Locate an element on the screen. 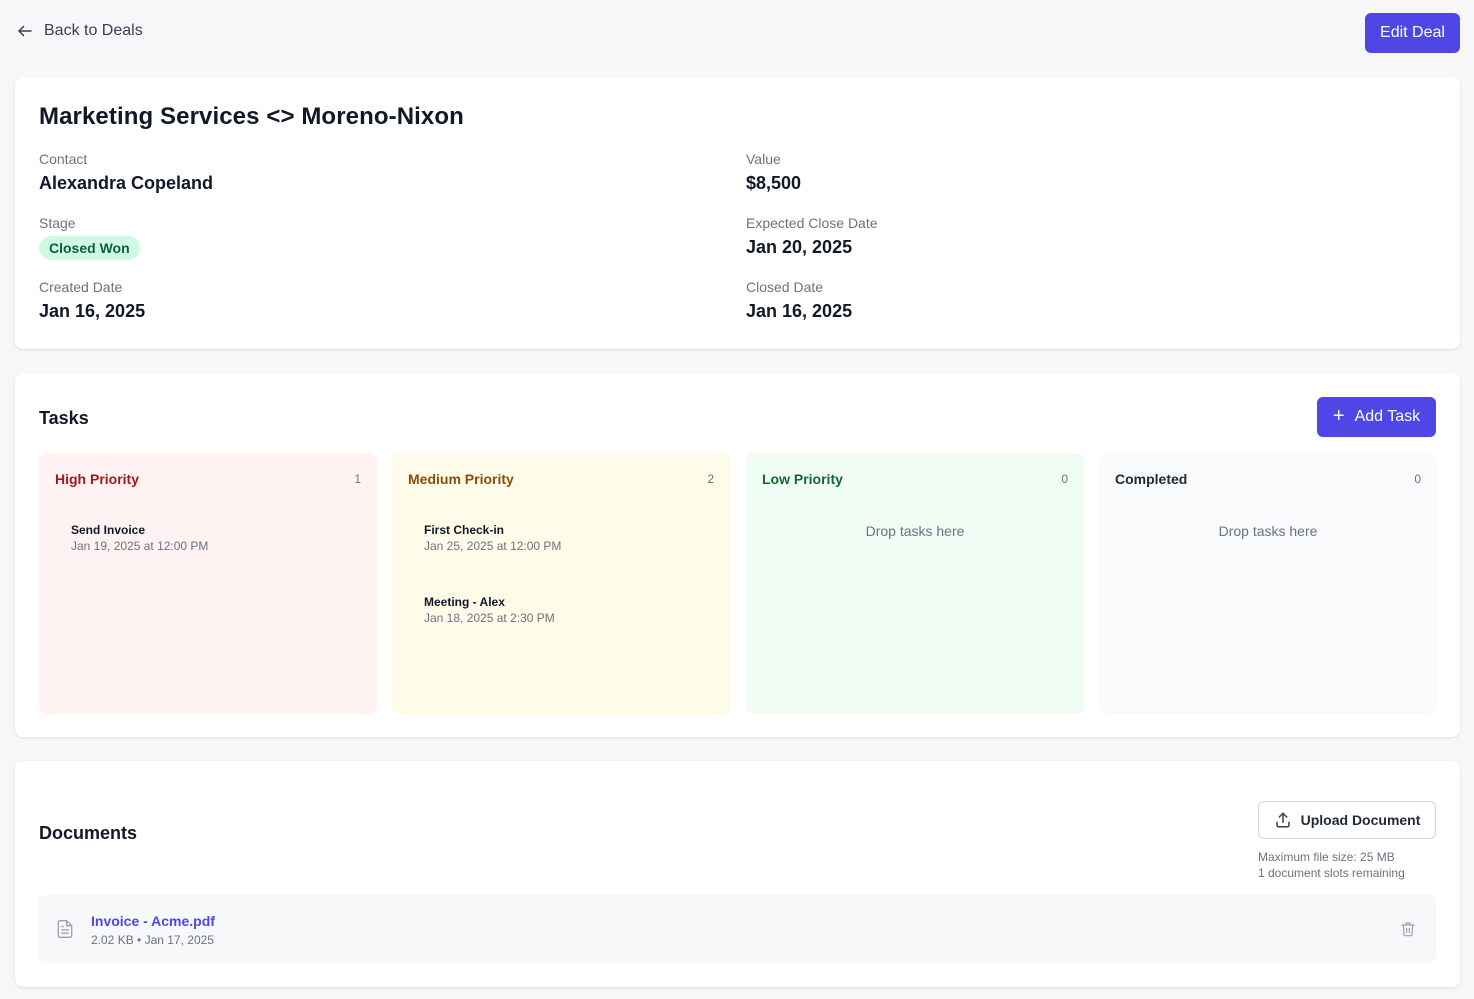  column-completed: Completed 0 Drop tasks here is located at coordinates (1268, 583).